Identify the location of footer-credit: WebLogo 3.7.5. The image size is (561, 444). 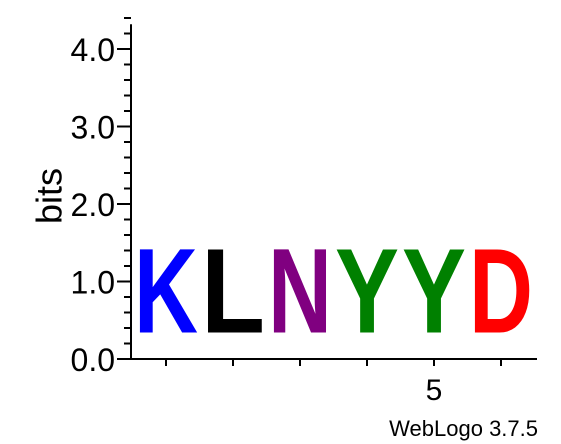
(463, 428).